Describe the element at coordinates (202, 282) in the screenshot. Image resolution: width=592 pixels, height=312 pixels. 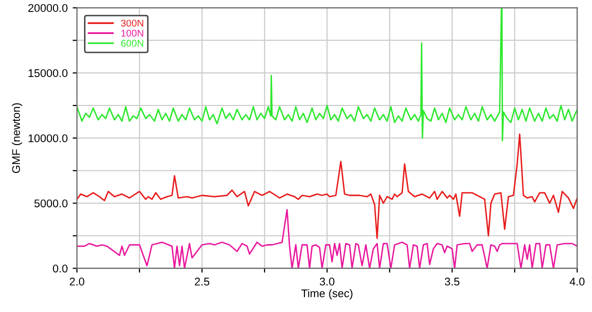
I see `x-tick-label: 2.5` at that location.